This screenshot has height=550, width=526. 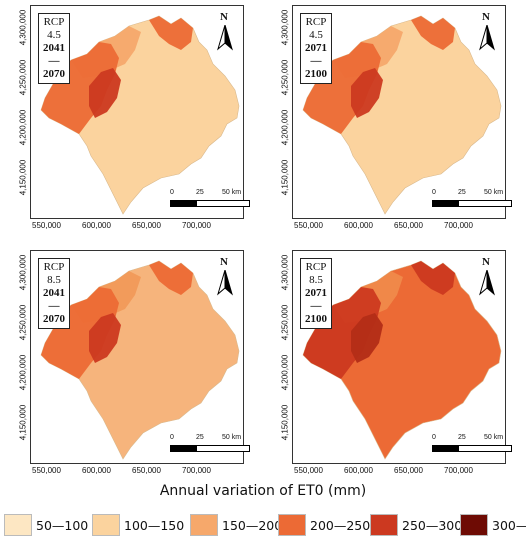 What do you see at coordinates (263, 491) in the screenshot?
I see `legend-title: Annual variation of ET0 (mm)` at bounding box center [263, 491].